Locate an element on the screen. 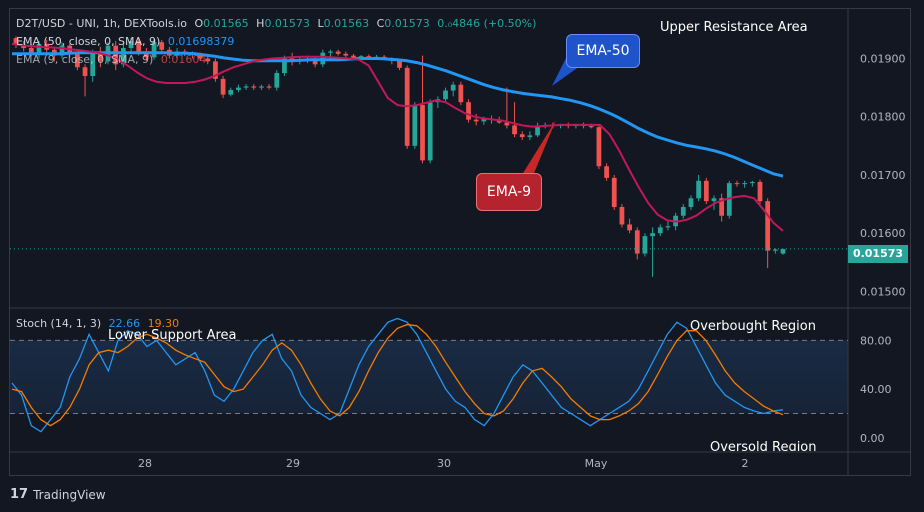 Image resolution: width=924 pixels, height=512 pixels. price-tick-label: 0.01600 is located at coordinates (883, 233).